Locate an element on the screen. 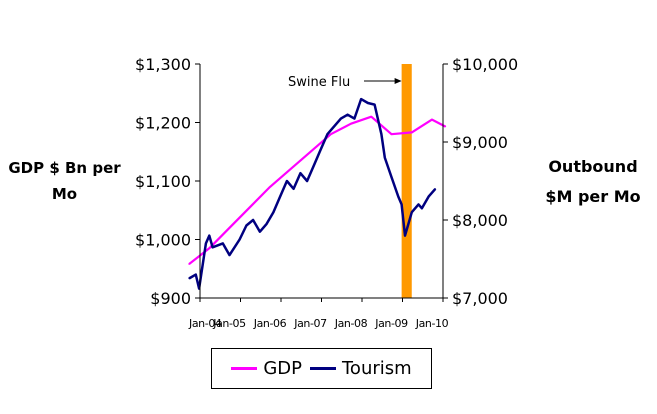 The width and height of the screenshot is (657, 414). y-tick-label-left: $1,300 is located at coordinates (163, 64).